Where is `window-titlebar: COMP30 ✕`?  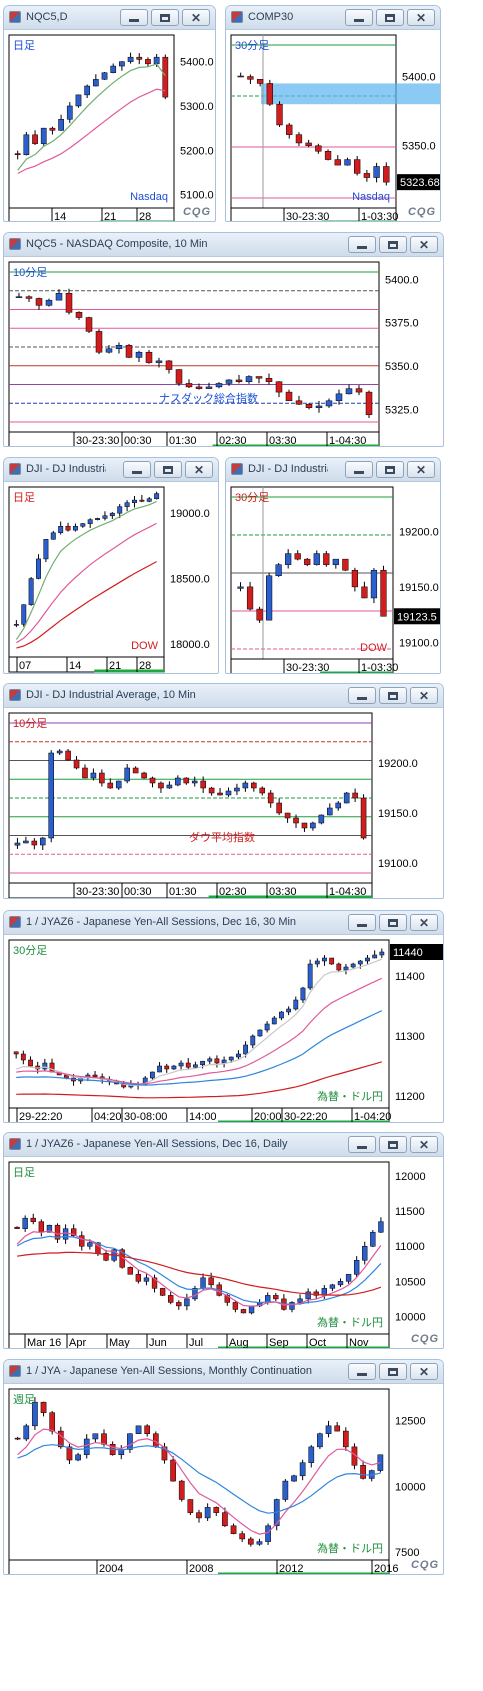
window-titlebar: COMP30 ✕ is located at coordinates (333, 18).